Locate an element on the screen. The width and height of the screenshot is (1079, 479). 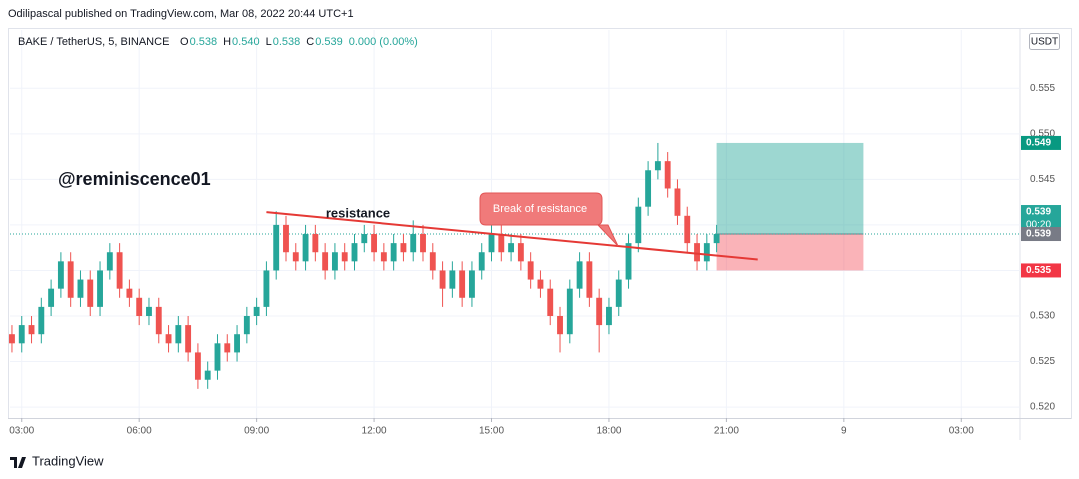
ohlc-label: L is located at coordinates (269, 42).